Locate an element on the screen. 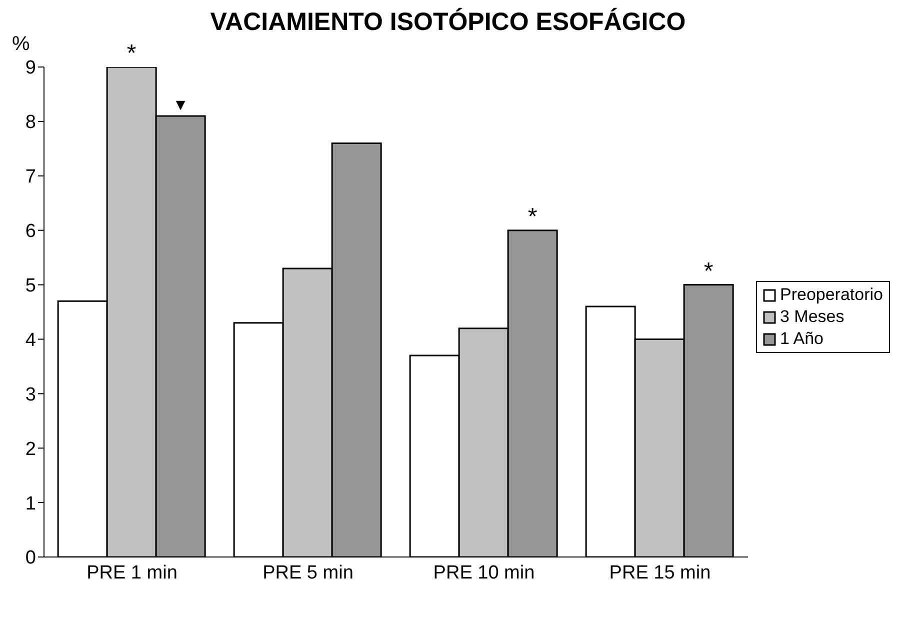  y-tick-label: 2 is located at coordinates (30, 449).